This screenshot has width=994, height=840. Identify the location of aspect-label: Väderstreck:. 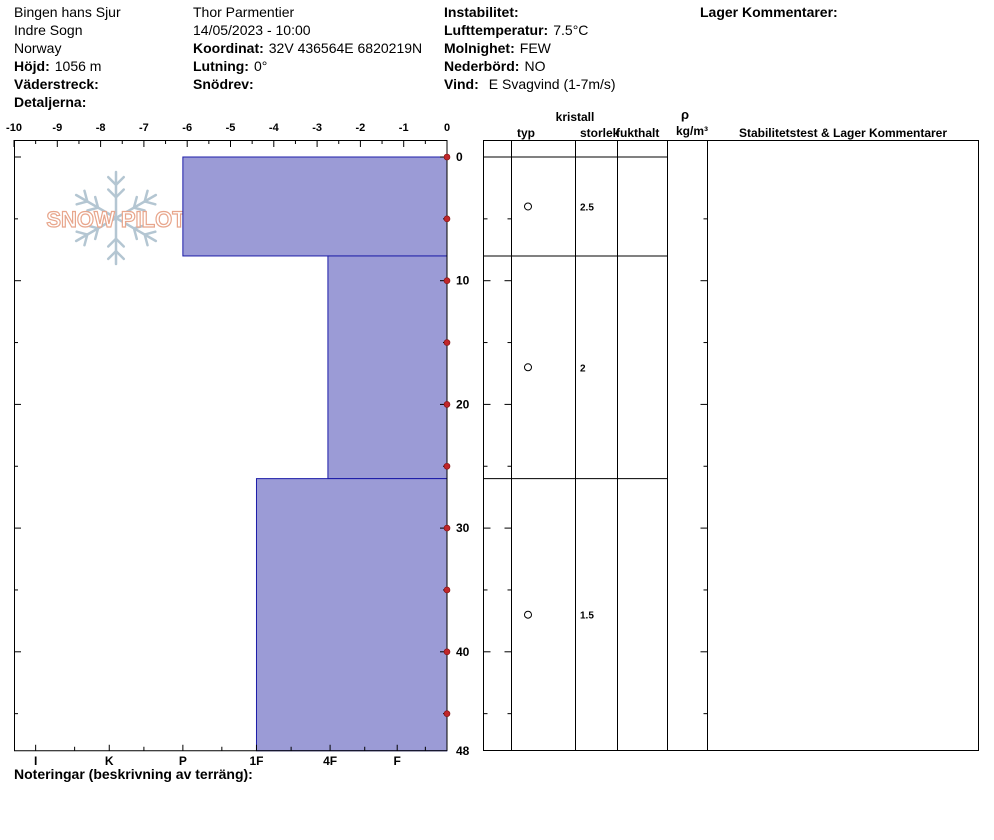
(56, 84).